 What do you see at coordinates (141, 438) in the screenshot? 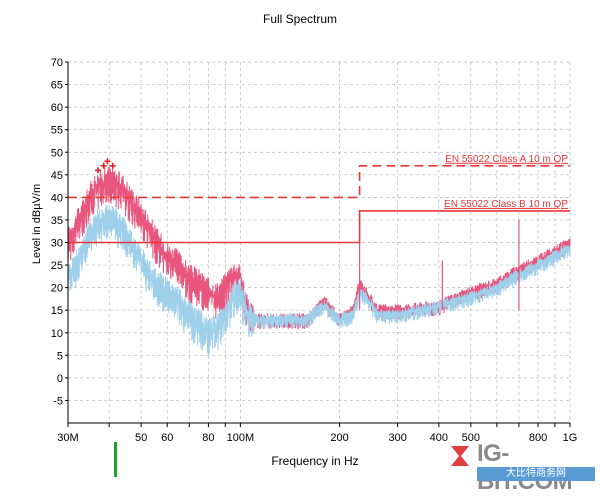
I see `x-tick-label: 50` at bounding box center [141, 438].